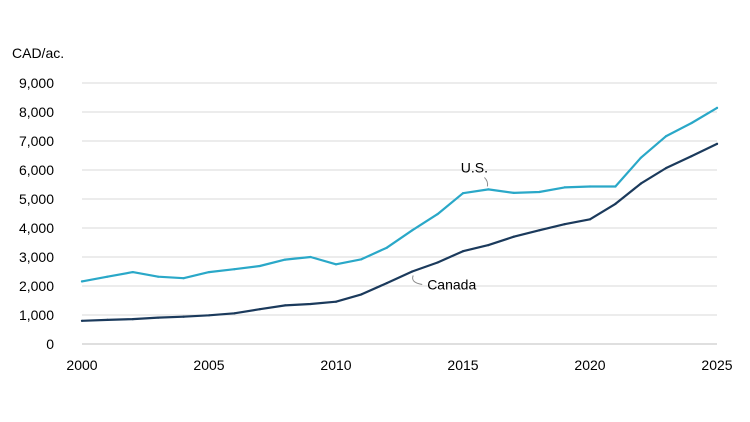  What do you see at coordinates (50, 344) in the screenshot?
I see `y-tick-label: 0` at bounding box center [50, 344].